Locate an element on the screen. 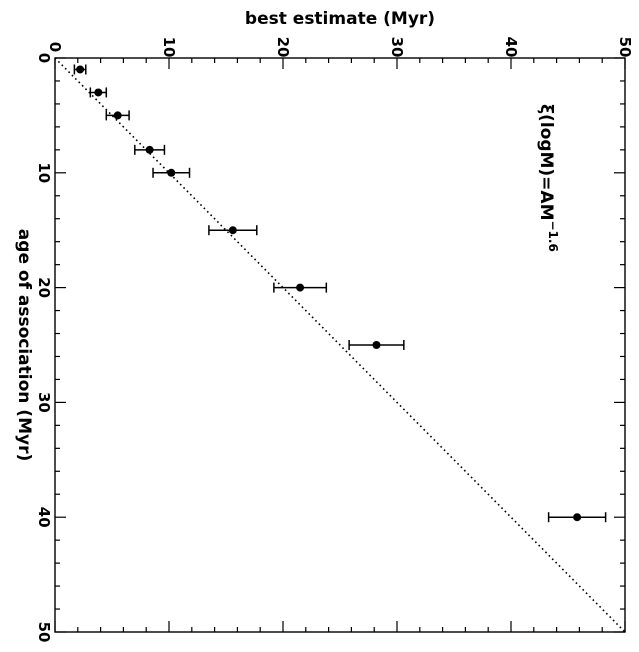 The height and width of the screenshot is (652, 639). y-tick-label: 50 is located at coordinates (625, 47).